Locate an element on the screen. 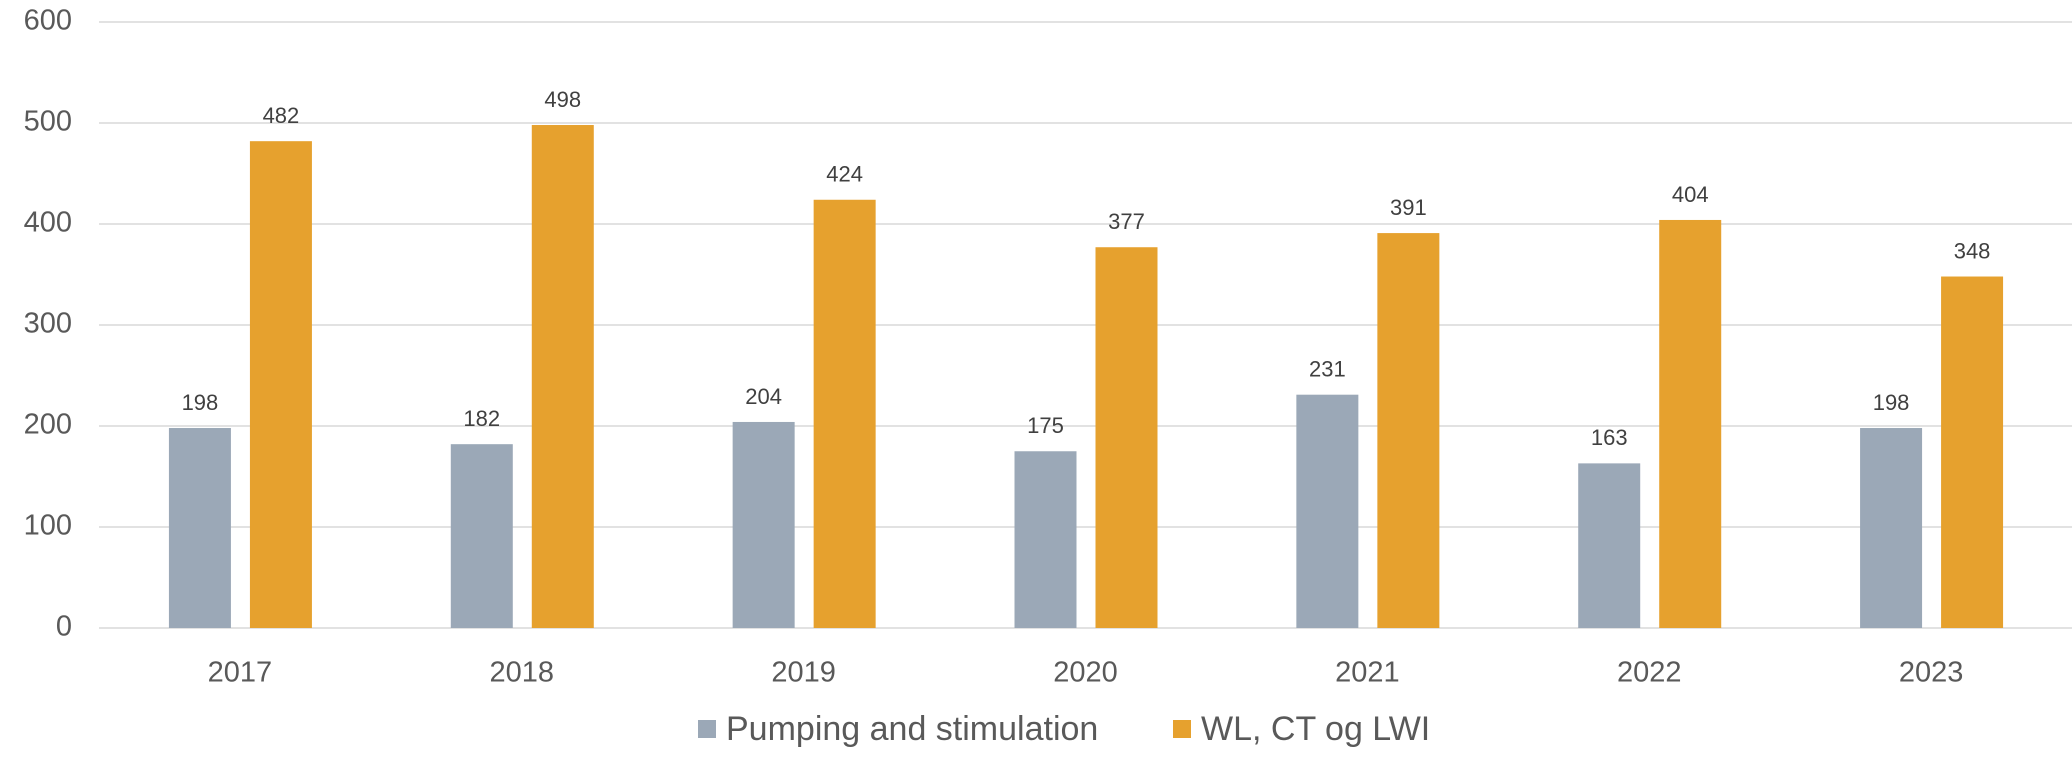 This screenshot has height=759, width=2072. x-tick-label: 2020 is located at coordinates (1085, 673).